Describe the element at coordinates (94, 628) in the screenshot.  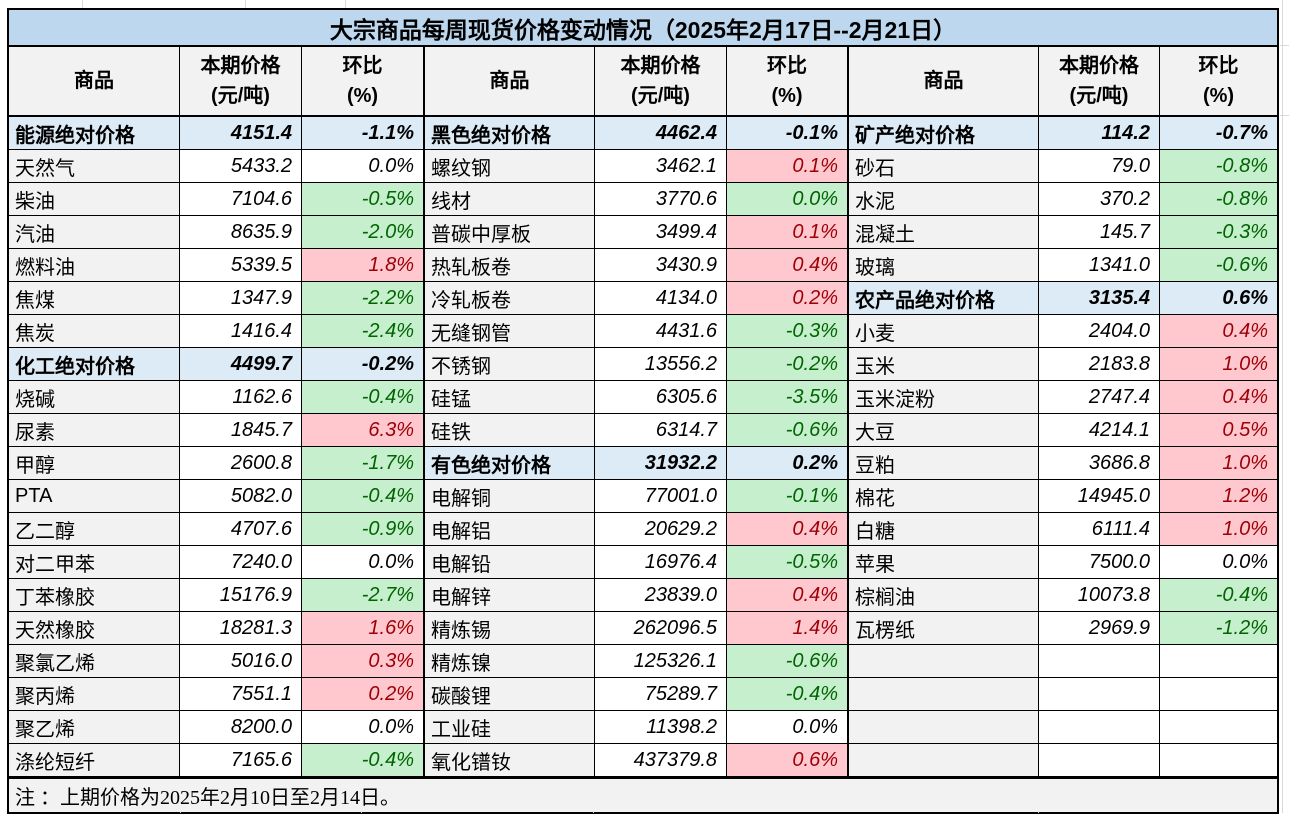
I see `cell-commodity-name: 天然橡胶` at that location.